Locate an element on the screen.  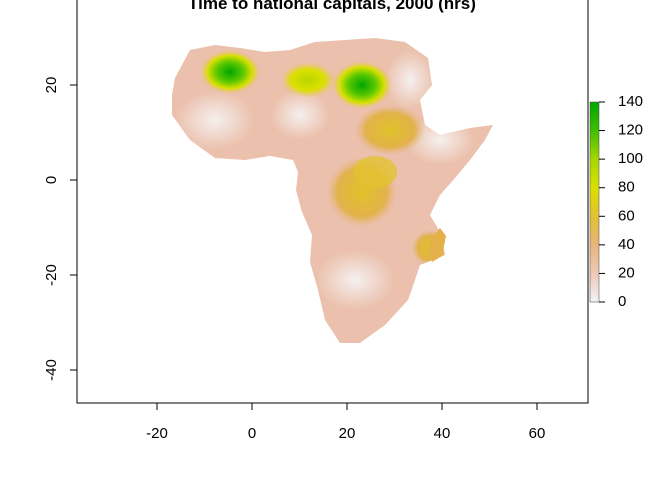
orange-region-sudan is located at coordinates (390, 130).